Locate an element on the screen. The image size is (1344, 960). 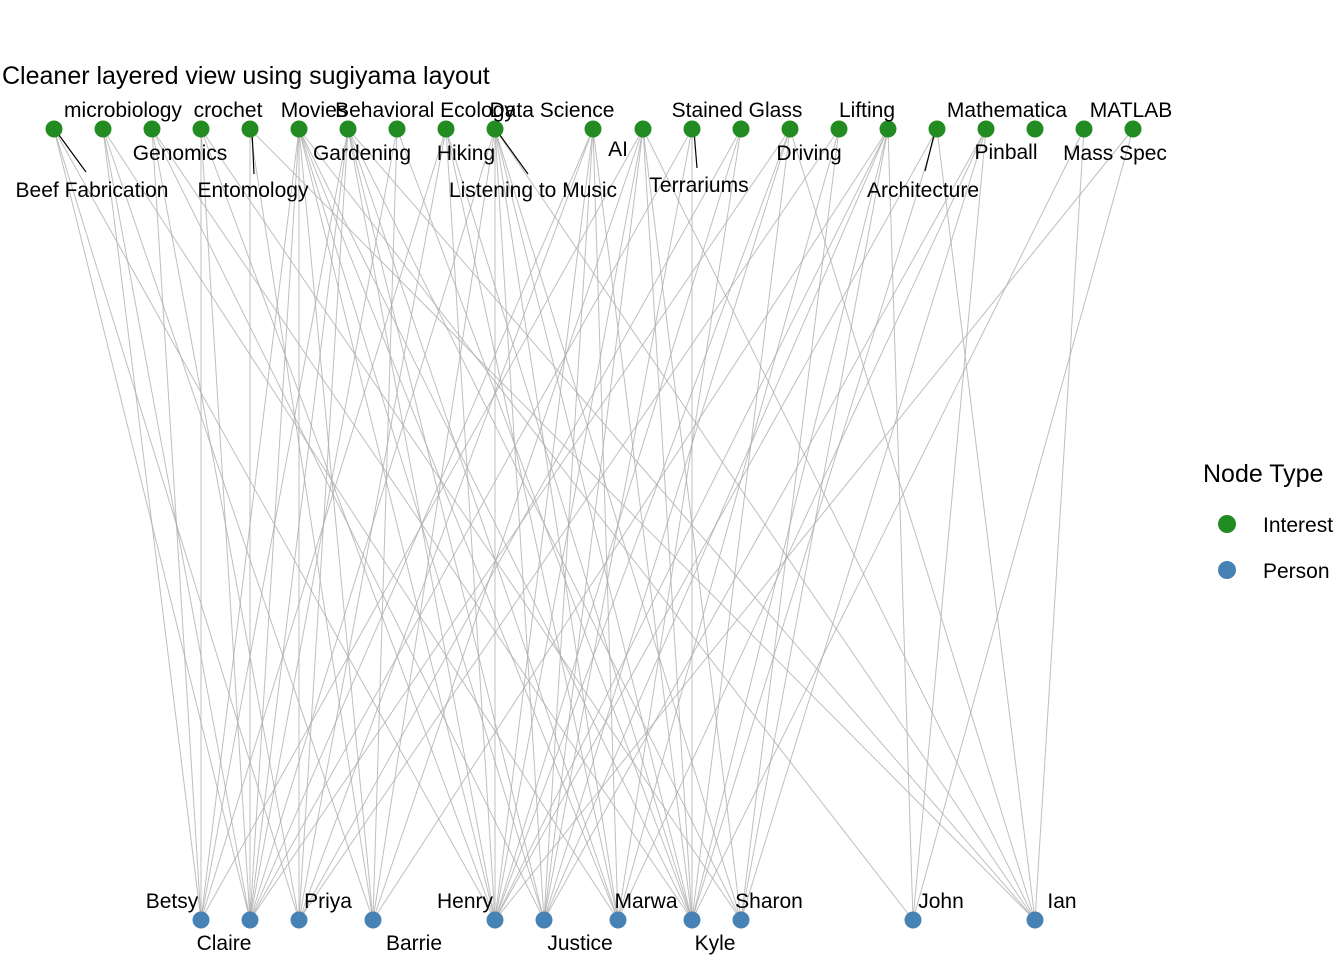
interest-label-mathematica: Mathematica is located at coordinates (1007, 110).